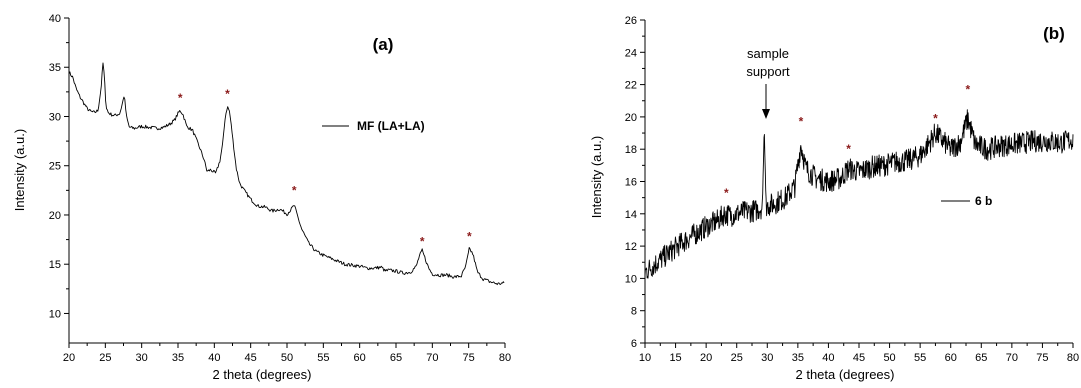 The width and height of the screenshot is (1081, 388). I want to click on panel-b-x-tick-label: 80, so click(1073, 358).